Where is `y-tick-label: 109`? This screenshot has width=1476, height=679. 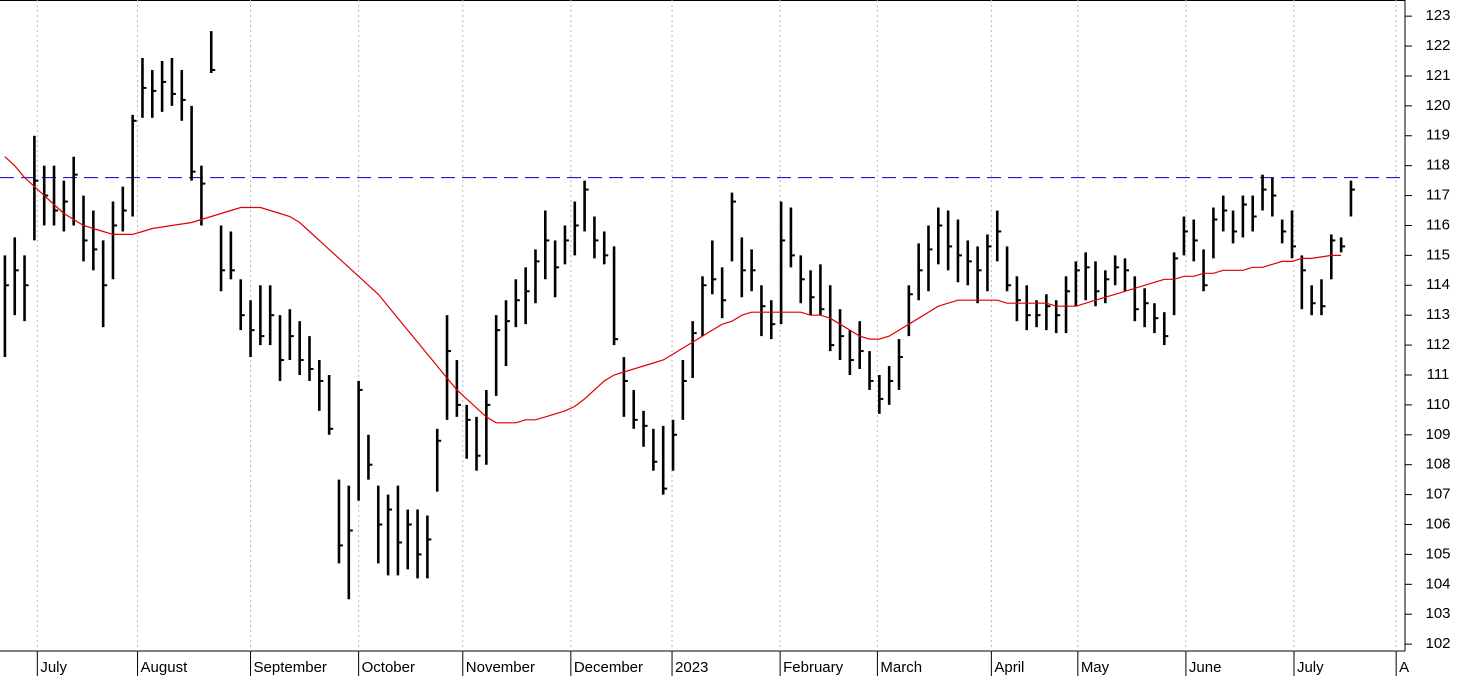 y-tick-label: 109 is located at coordinates (1437, 434).